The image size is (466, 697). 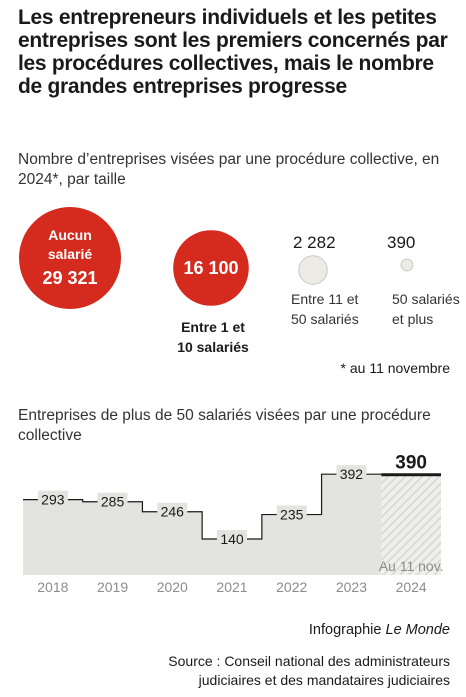 I want to click on value-label: 293, so click(x=53, y=500).